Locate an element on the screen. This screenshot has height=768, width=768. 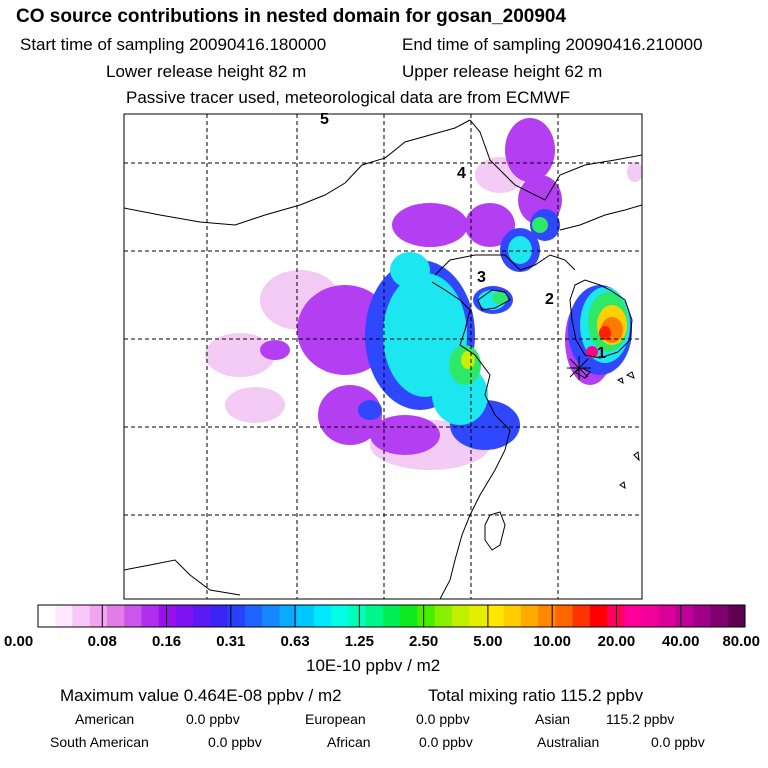
start-time-label: Start time of sampling 20090416.180000 is located at coordinates (173, 44).